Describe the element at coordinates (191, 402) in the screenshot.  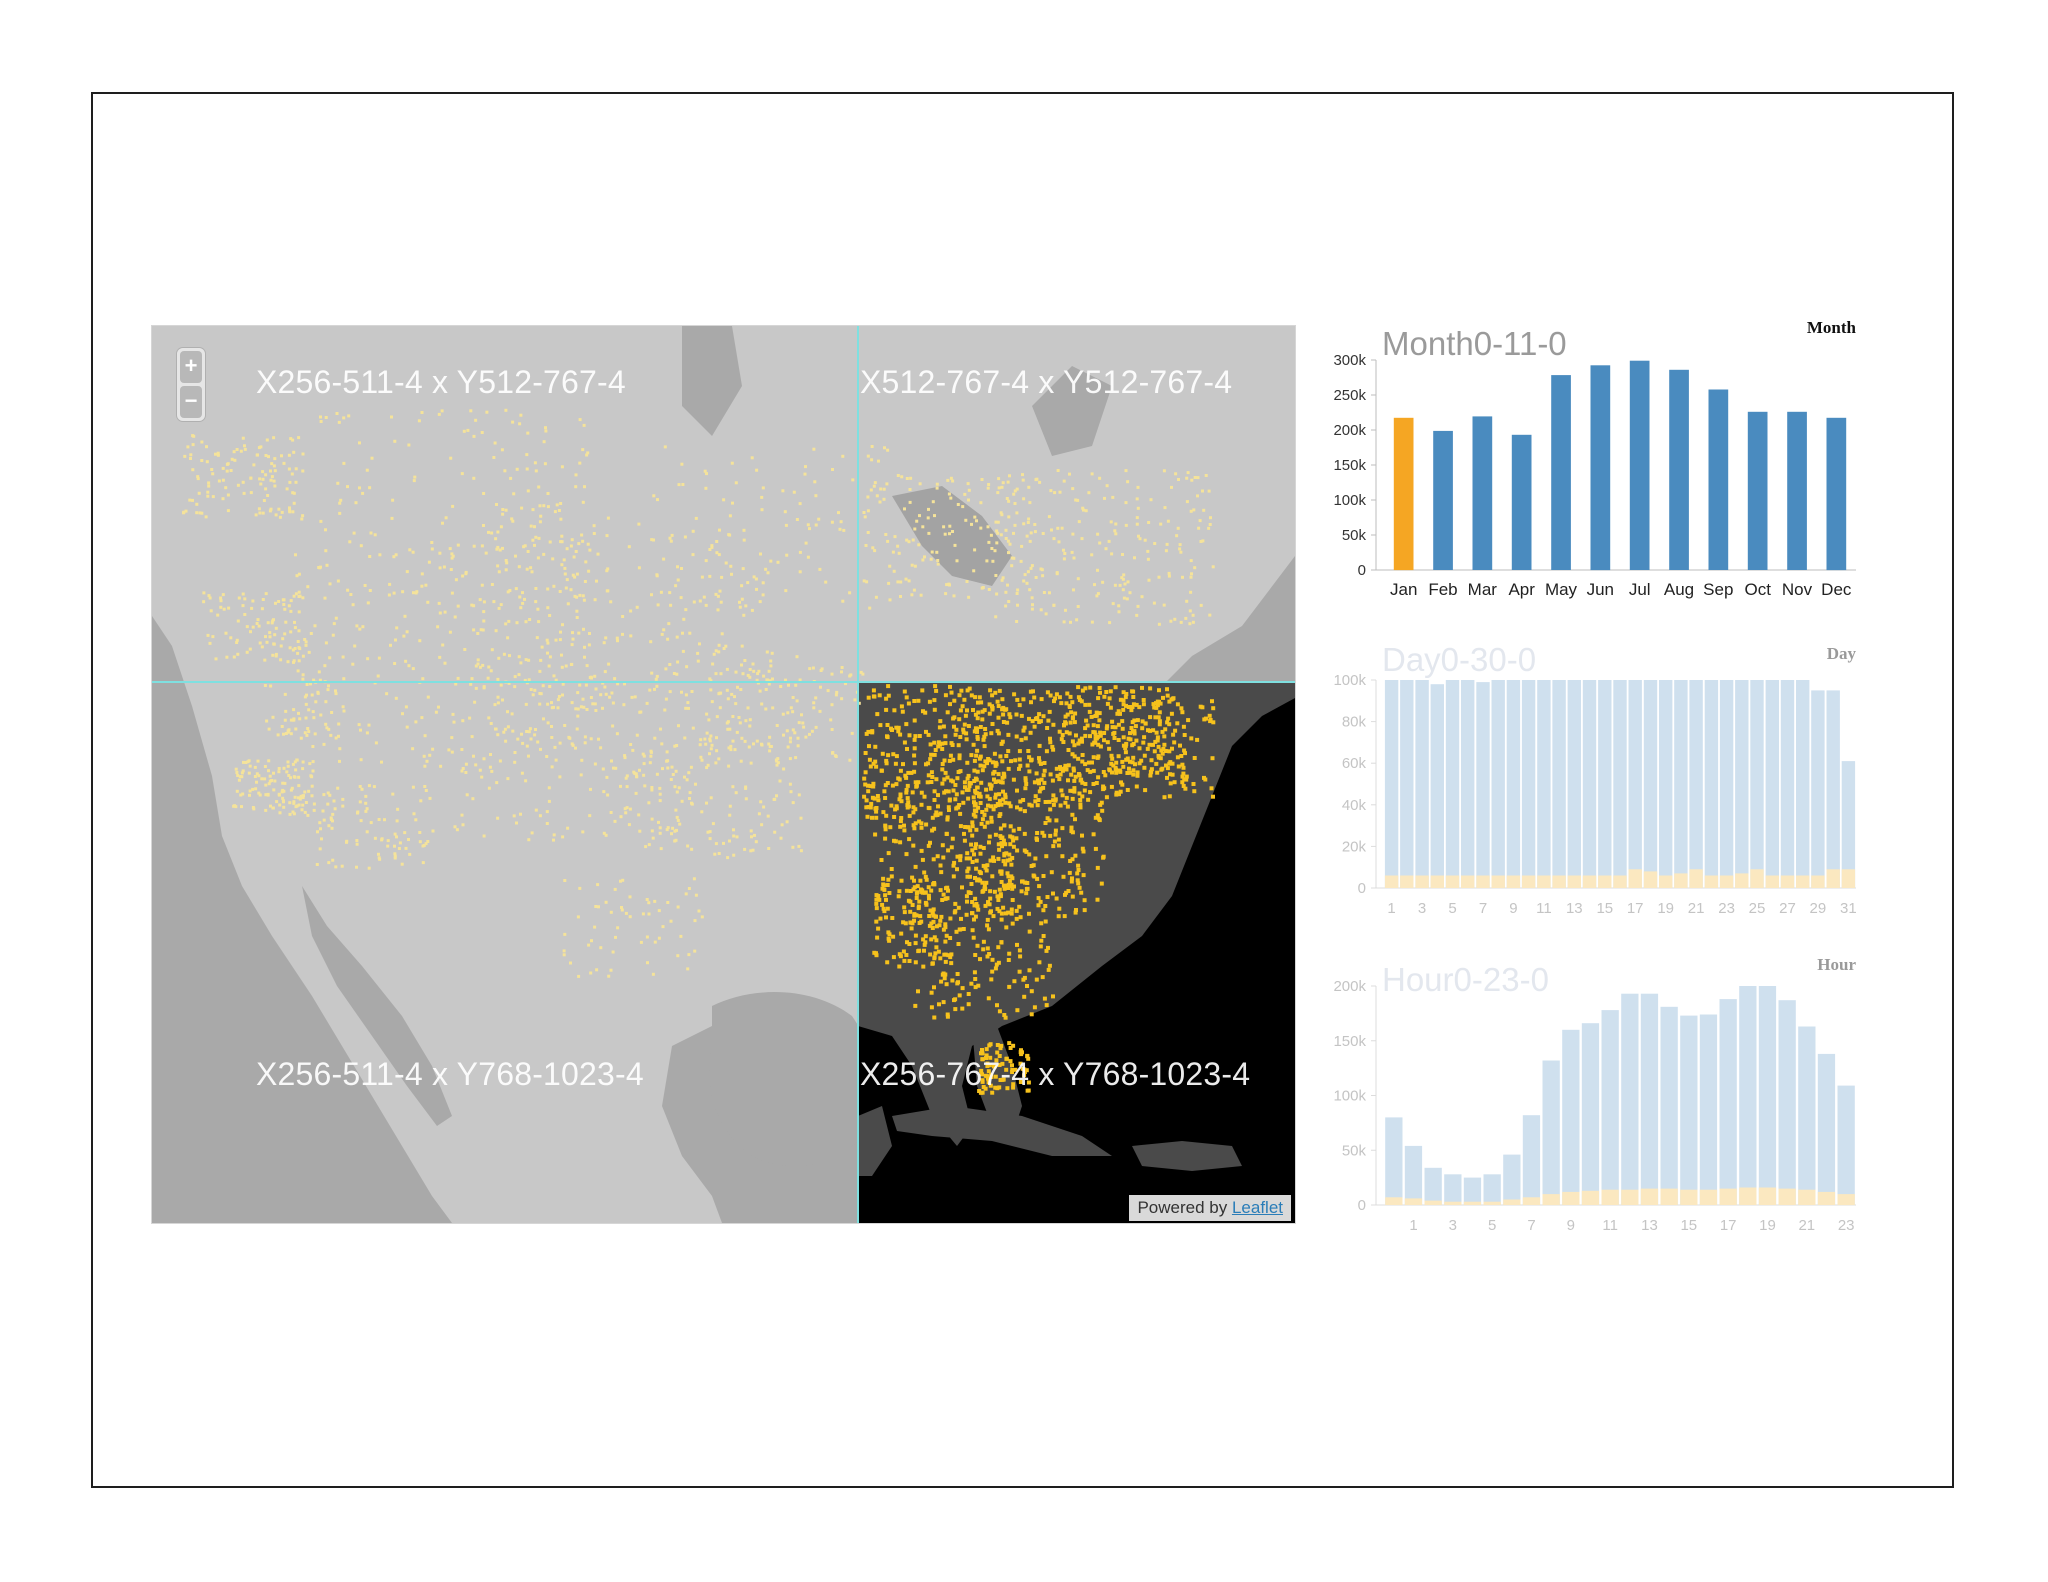
I see `zoom-out-button: −` at that location.